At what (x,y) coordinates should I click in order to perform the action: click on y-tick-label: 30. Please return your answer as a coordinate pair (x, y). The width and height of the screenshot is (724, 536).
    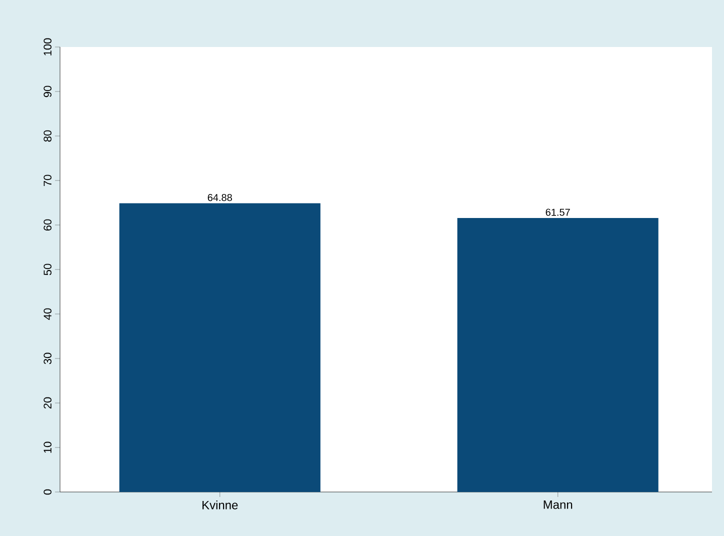
    Looking at the image, I should click on (48, 358).